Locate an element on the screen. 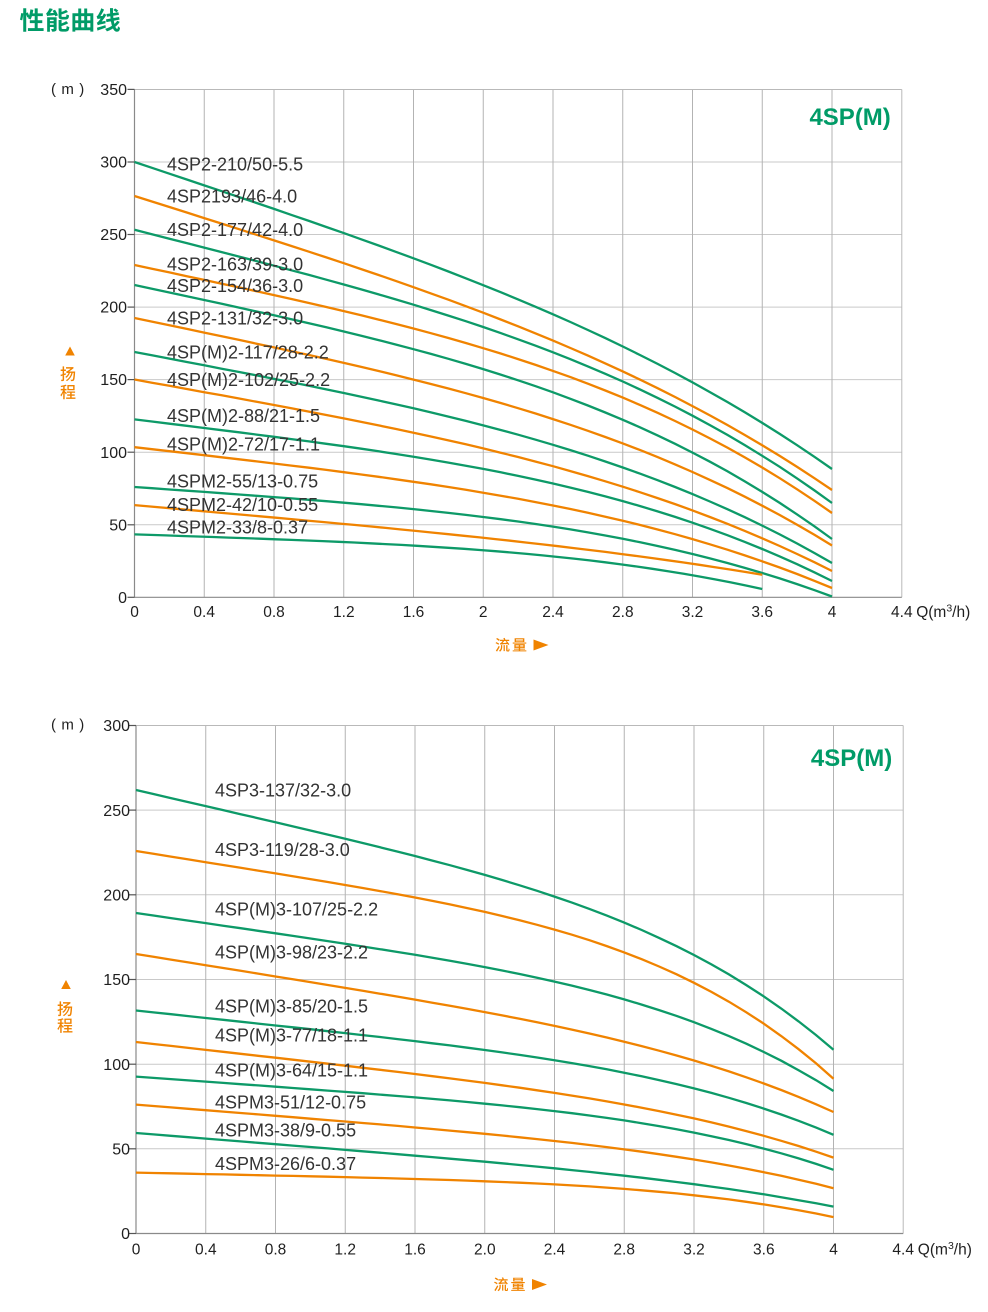  svg-text: 4SP(M)3-85/20-1.5 is located at coordinates (291, 1006).